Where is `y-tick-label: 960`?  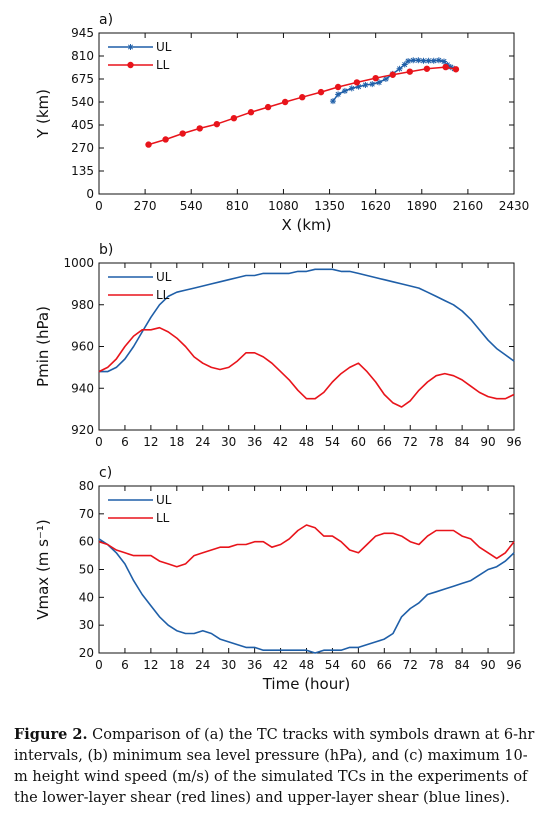
y-tick-label: 960 is located at coordinates (82, 347).